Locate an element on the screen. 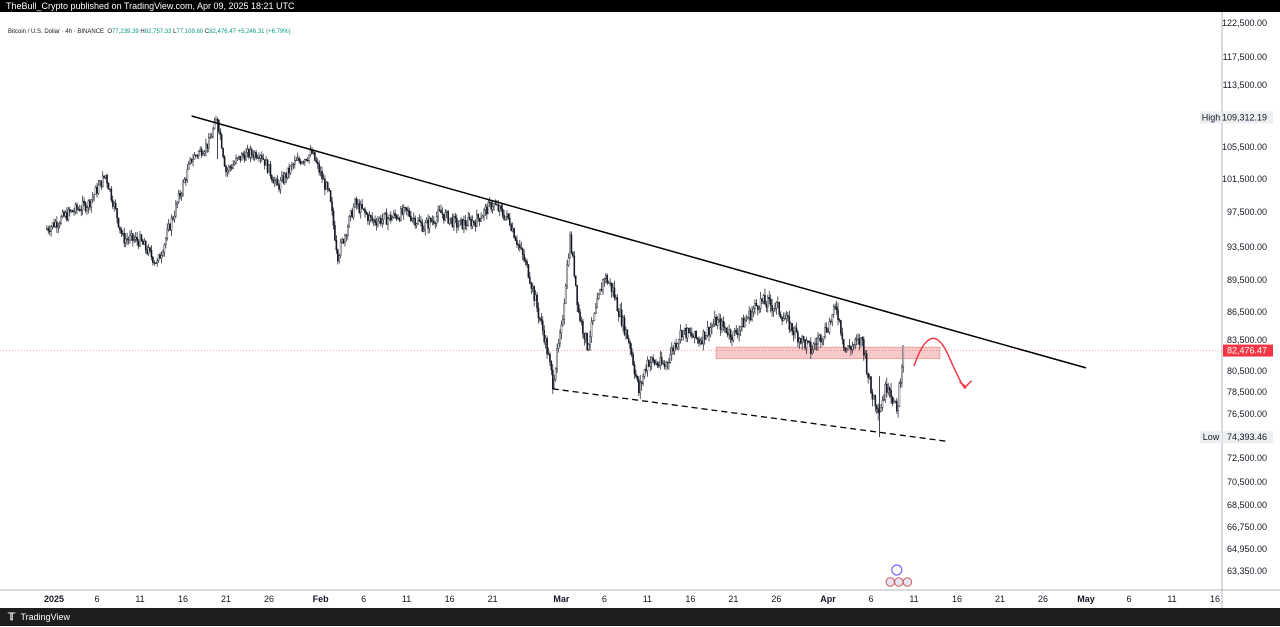 The width and height of the screenshot is (1280, 627). y-tick-label: 86,500.00 is located at coordinates (1247, 312).